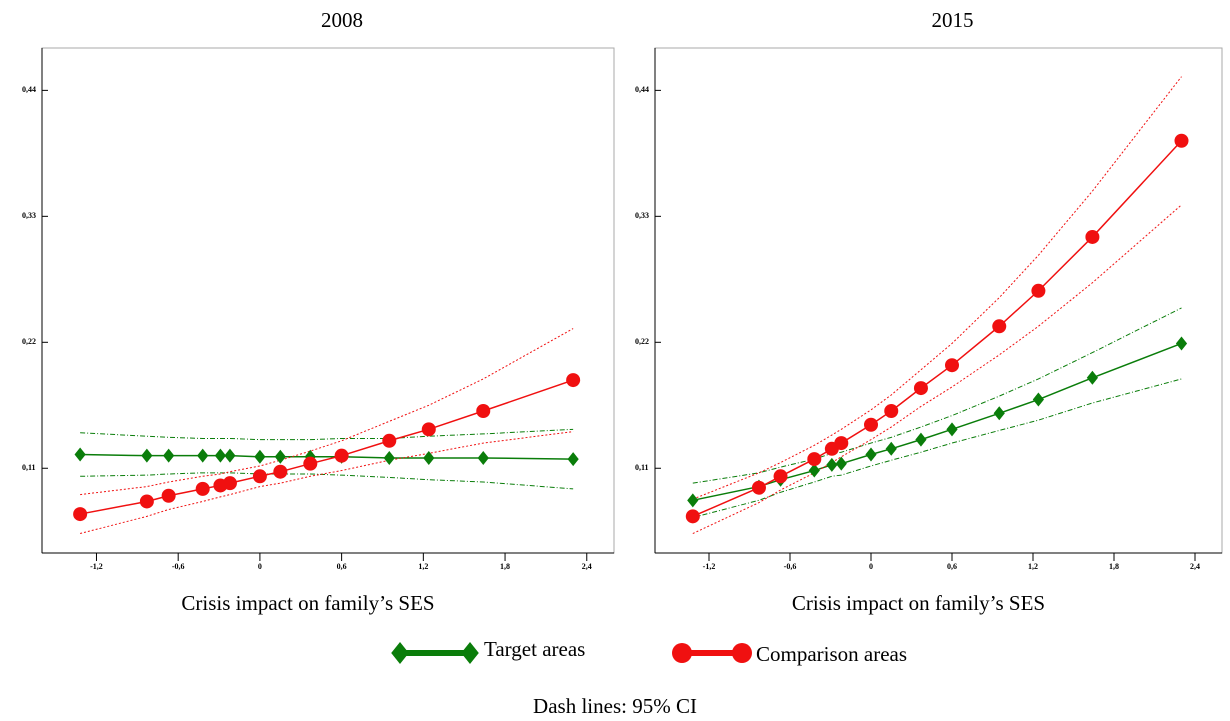 The image size is (1230, 721). Describe the element at coordinates (953, 20) in the screenshot. I see `panel-title: 2015` at that location.